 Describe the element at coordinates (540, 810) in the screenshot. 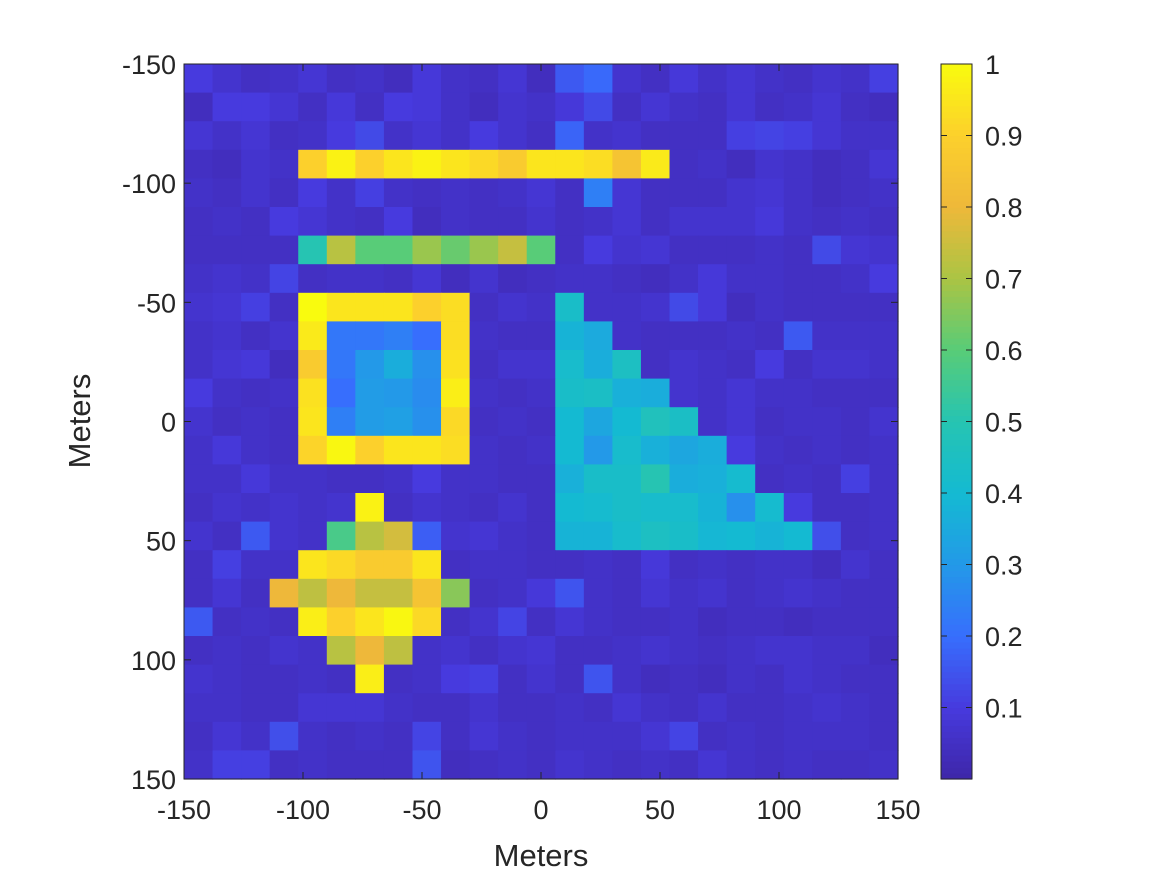

I see `x-tick-label: 0` at that location.